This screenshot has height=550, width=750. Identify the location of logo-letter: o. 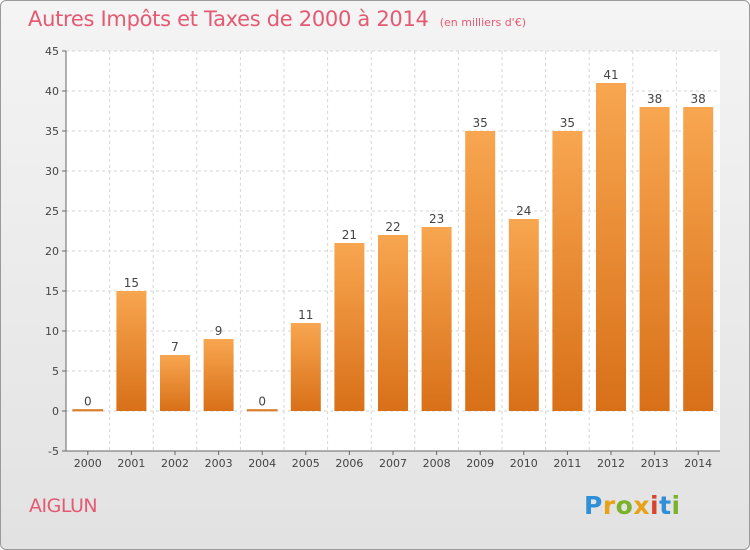
(624, 505).